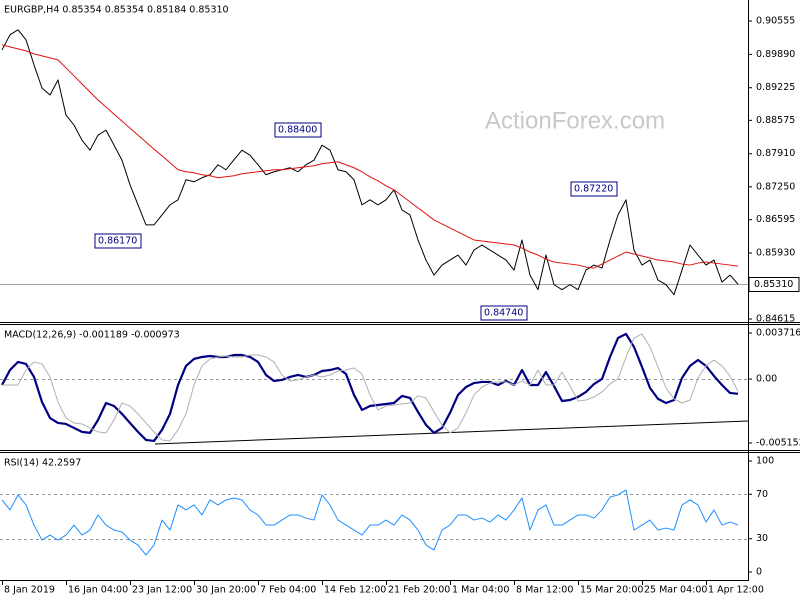  Describe the element at coordinates (778, 442) in the screenshot. I see `y-tick-label: -0.005152` at that location.